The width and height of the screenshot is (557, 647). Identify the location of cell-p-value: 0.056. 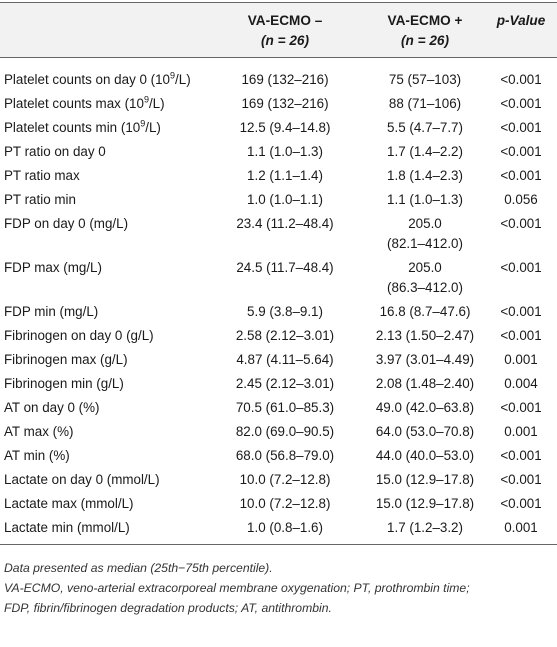
(521, 199).